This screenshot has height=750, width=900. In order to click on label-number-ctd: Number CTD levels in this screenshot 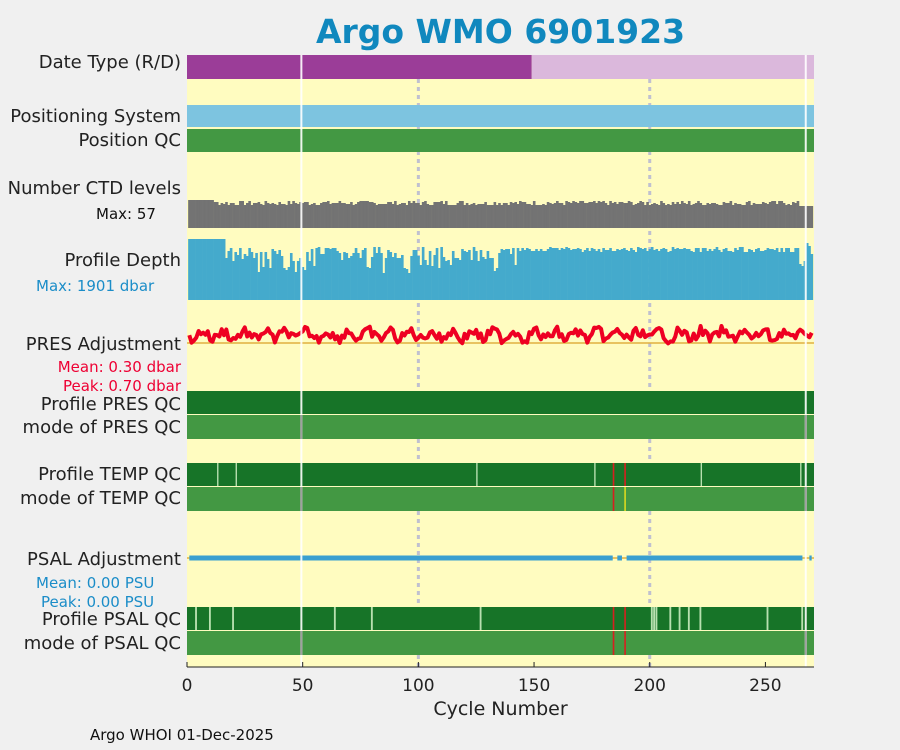, I will do `click(94, 188)`.